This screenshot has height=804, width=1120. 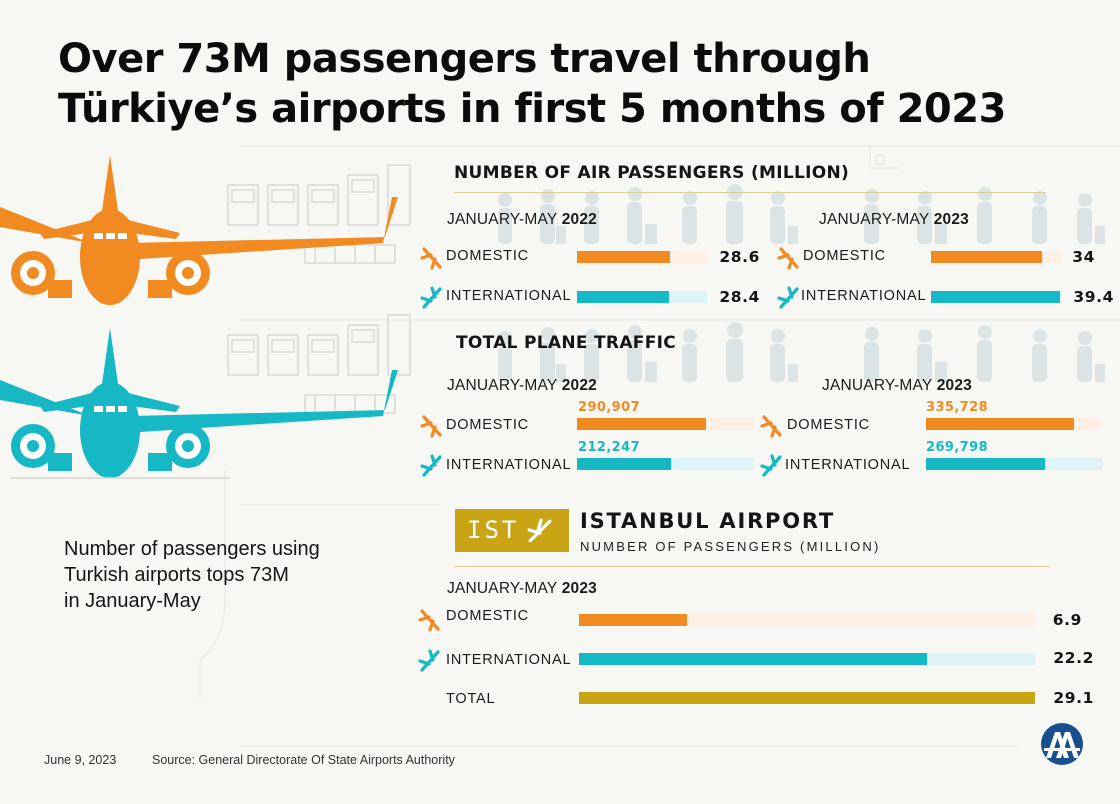 I want to click on traffic-period-2022: JANUARY-MAY 2022, so click(x=522, y=386).